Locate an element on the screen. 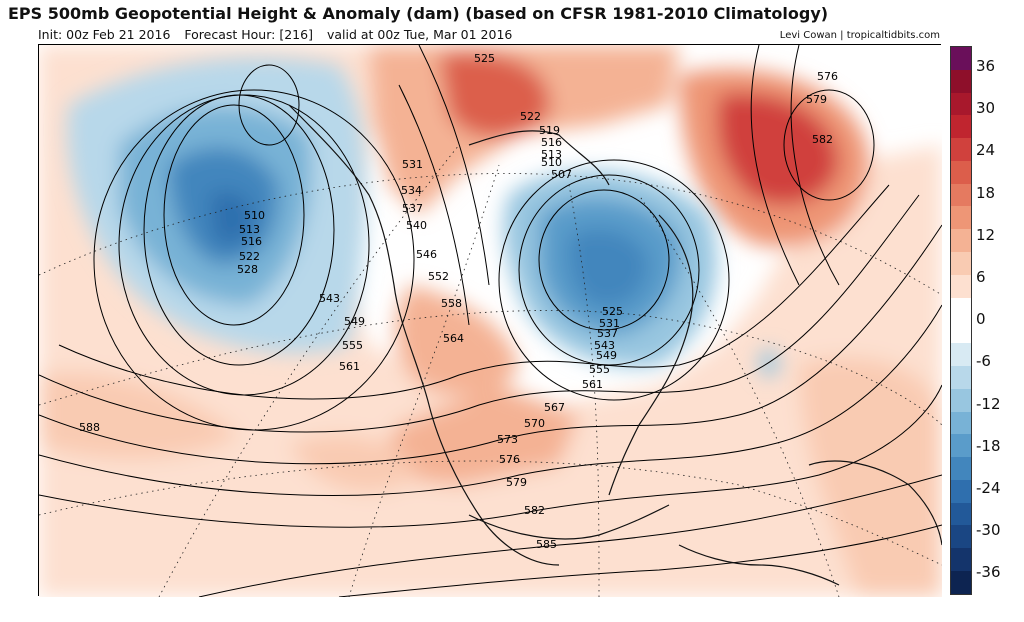  colorbar-label: 36 is located at coordinates (986, 66).